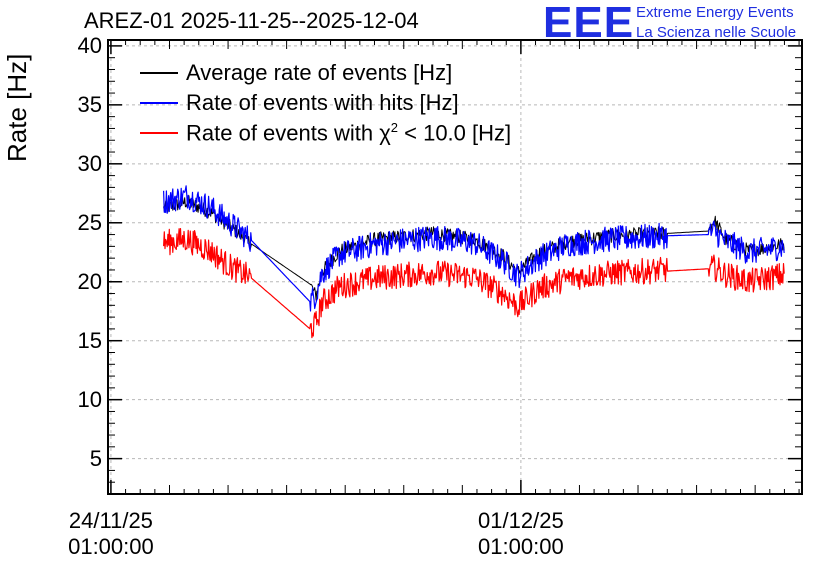 The image size is (836, 572). I want to click on legend-swatch-chi2, so click(159, 133).